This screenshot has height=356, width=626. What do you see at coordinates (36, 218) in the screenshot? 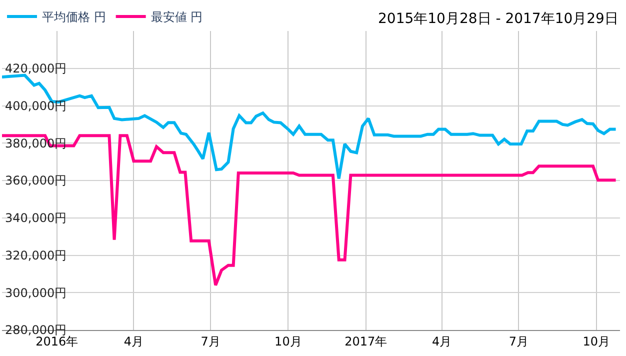
I see `y-tick-label: 340,000円` at bounding box center [36, 218].